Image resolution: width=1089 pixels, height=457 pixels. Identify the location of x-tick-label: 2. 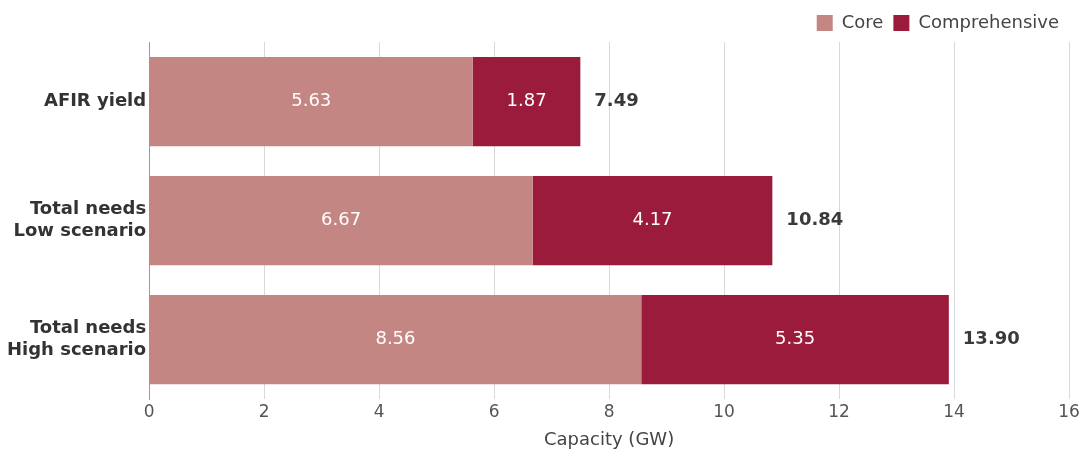
(264, 410).